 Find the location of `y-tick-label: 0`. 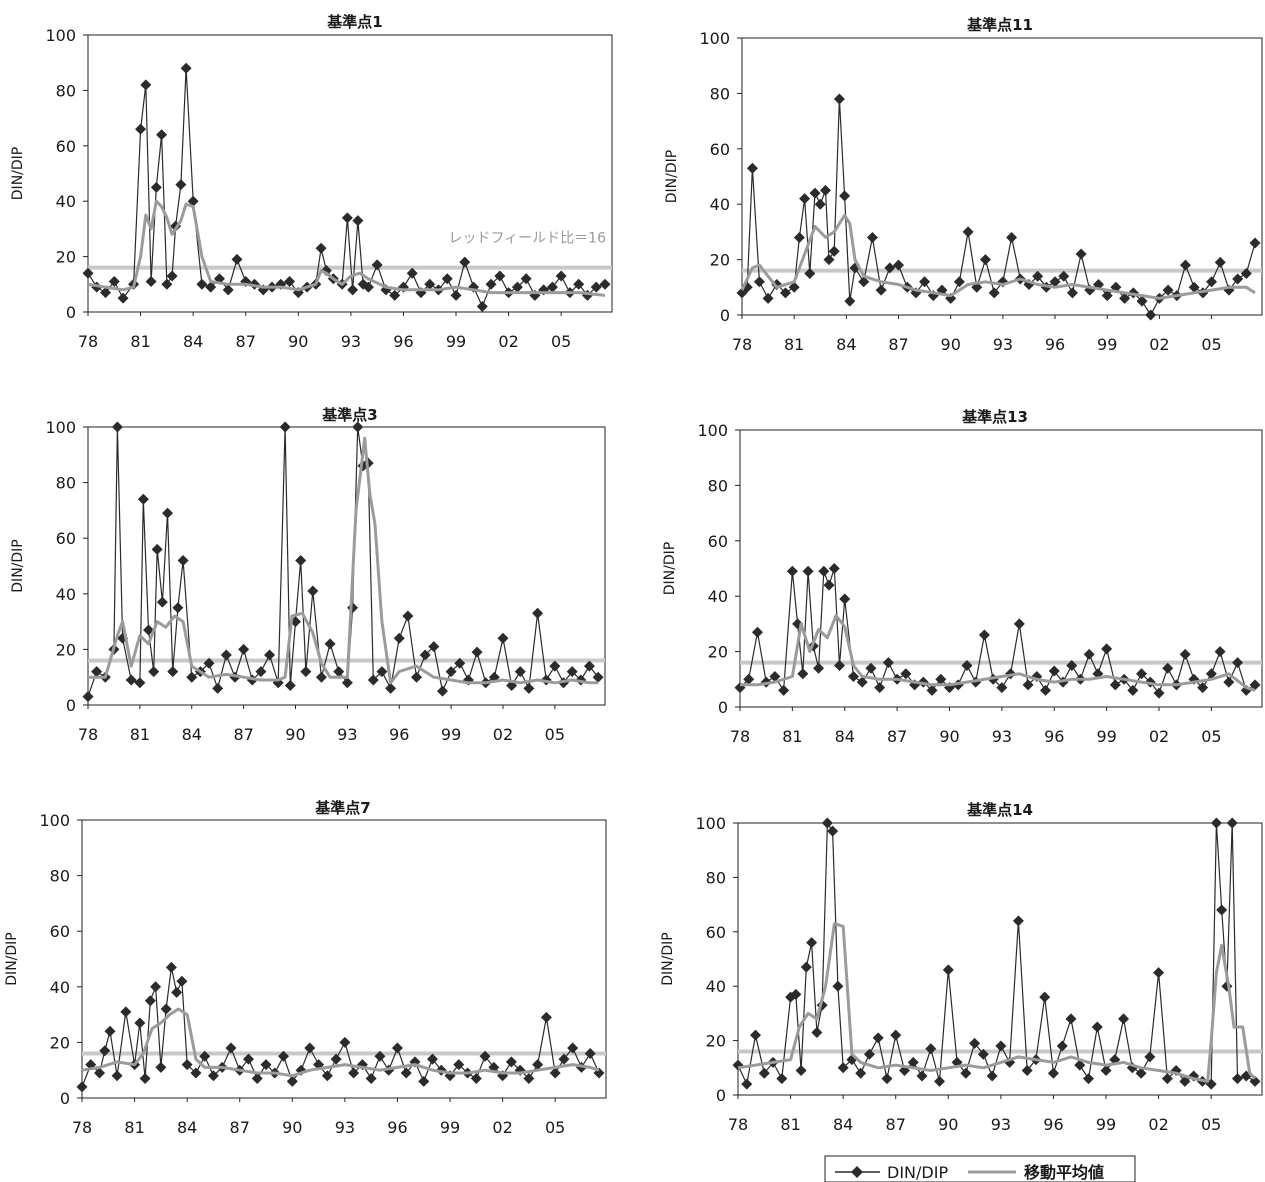

y-tick-label: 0 is located at coordinates (71, 705).